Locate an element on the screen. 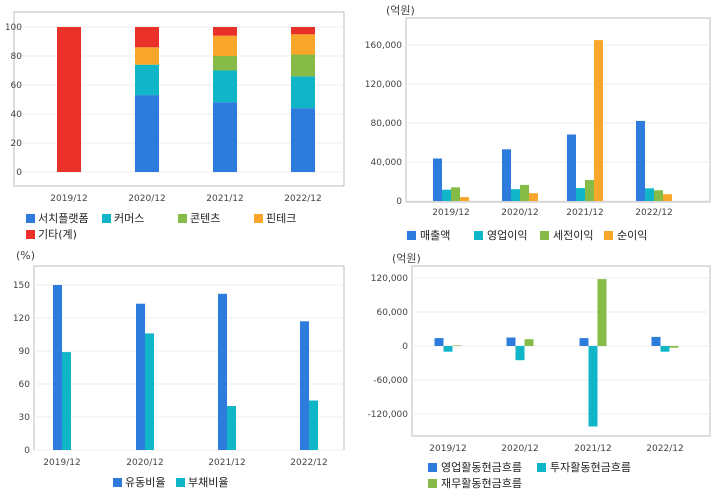  legend-item: 세전이익 is located at coordinates (566, 235).